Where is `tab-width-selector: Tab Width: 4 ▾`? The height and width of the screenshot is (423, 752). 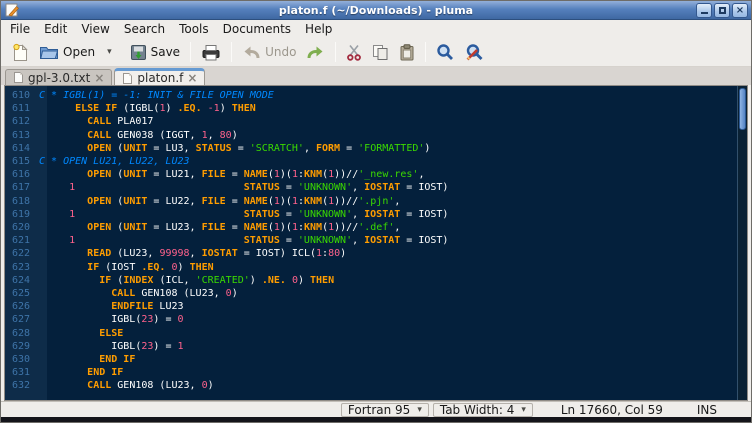 tab-width-selector: Tab Width: 4 ▾ is located at coordinates (482, 409).